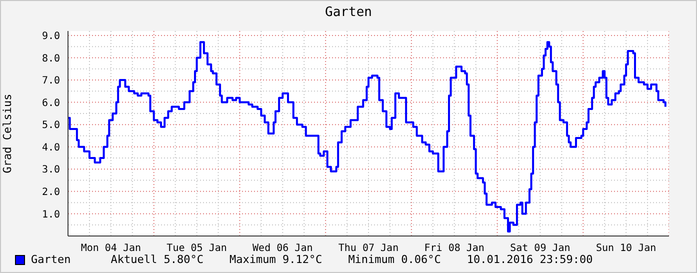  I want to click on y-tick-label: 1.0, so click(51, 214).